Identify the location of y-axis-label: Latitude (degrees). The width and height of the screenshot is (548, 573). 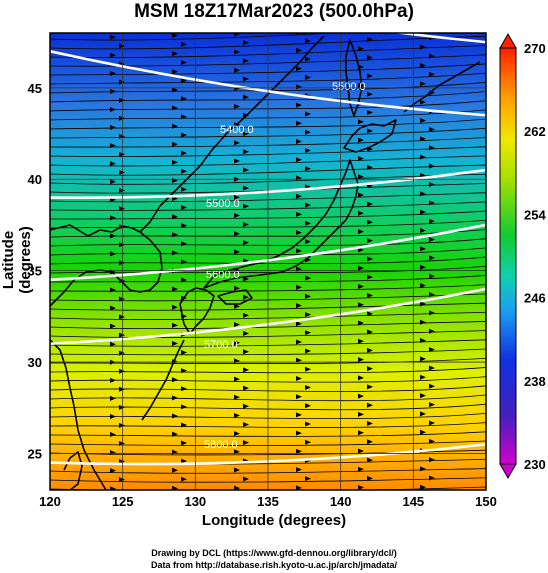
(17, 260).